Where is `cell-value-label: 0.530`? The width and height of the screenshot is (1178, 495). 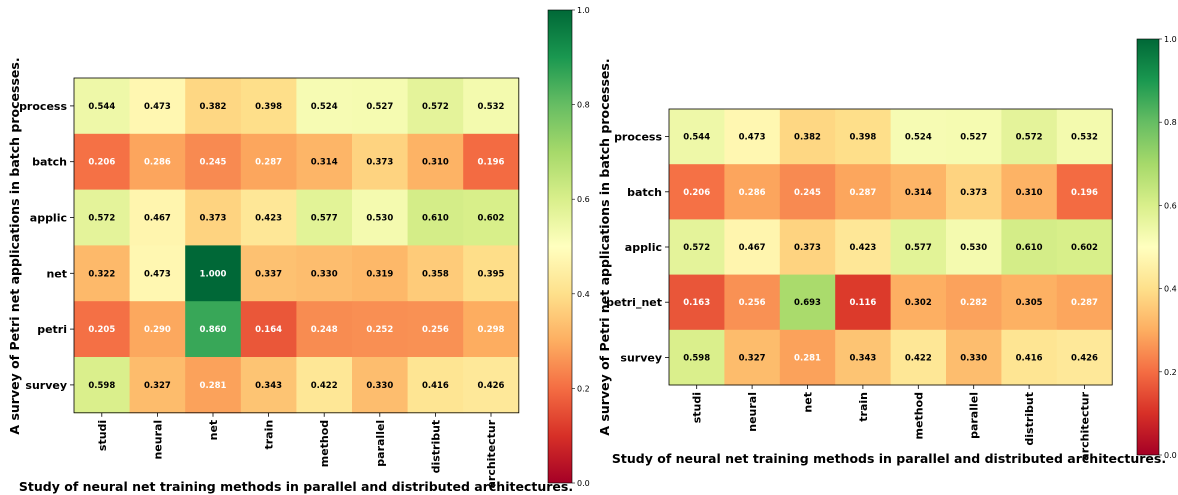
cell-value-label: 0.530 is located at coordinates (379, 219).